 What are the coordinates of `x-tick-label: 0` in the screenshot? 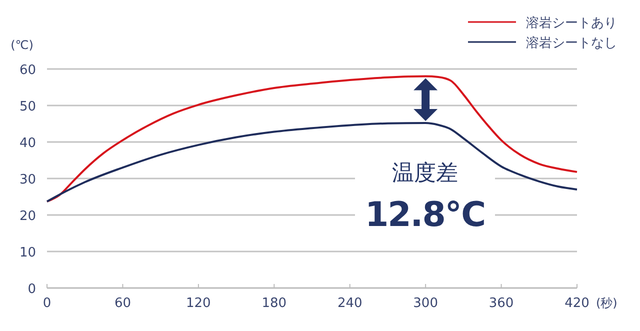 It's located at (47, 303).